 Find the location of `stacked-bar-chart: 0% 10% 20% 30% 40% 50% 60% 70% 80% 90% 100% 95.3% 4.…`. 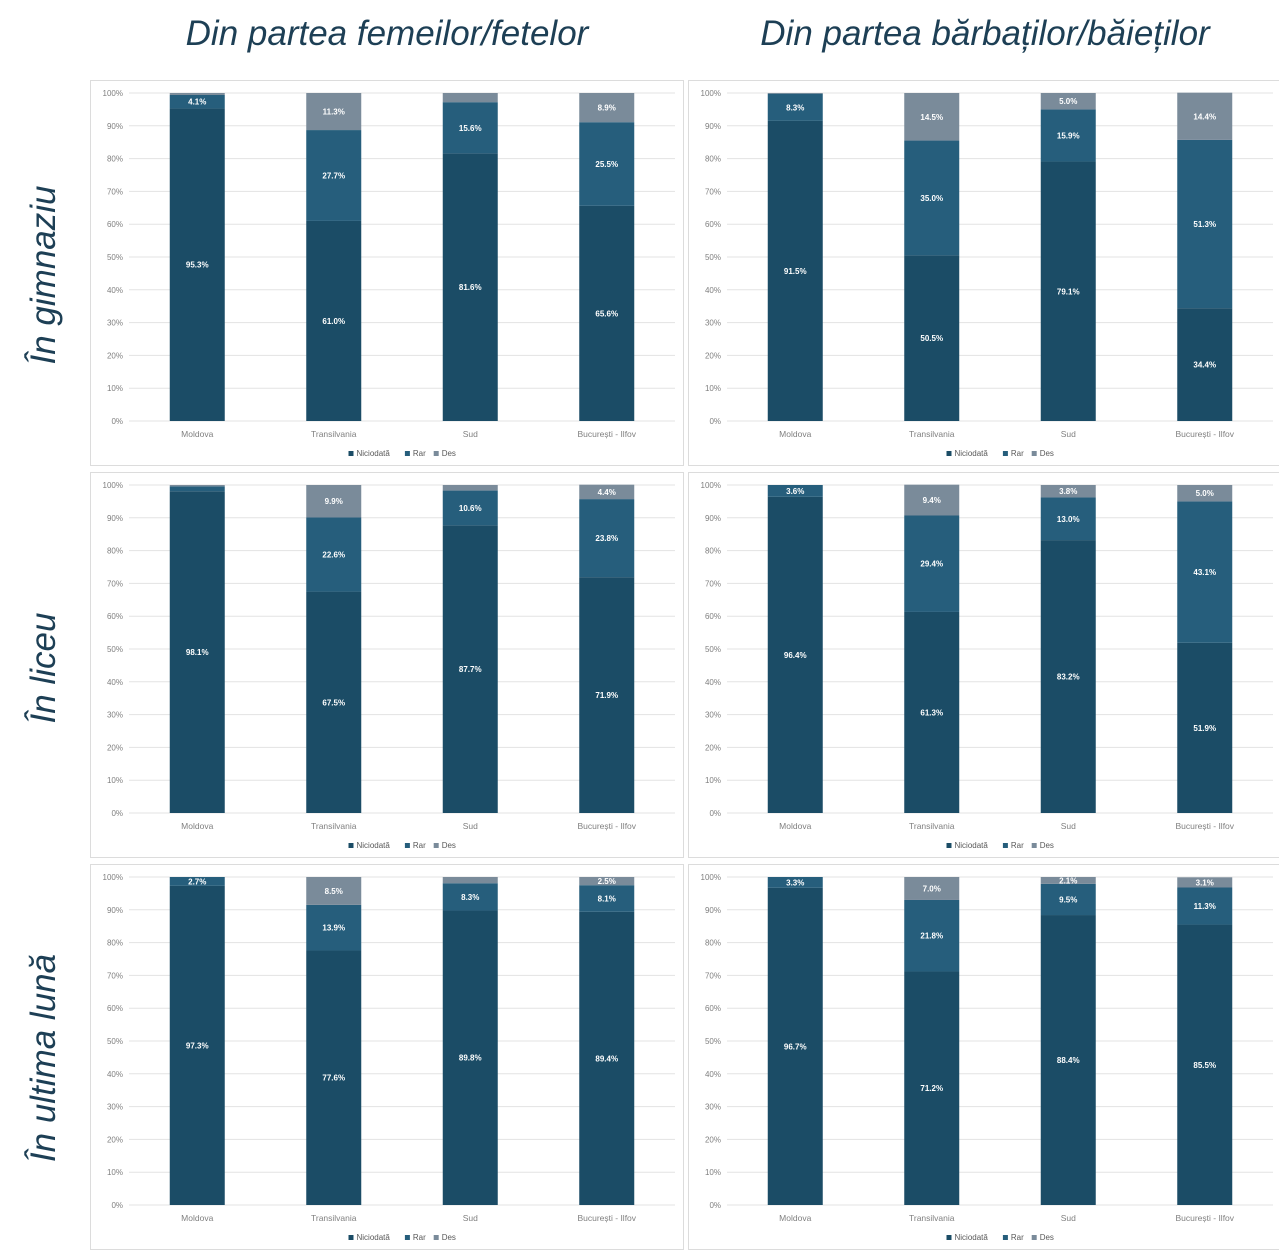

stacked-bar-chart: 0% 10% 20% 30% 40% 50% 60% 70% 80% 90% 100% 95.3% 4.… is located at coordinates (389, 273).